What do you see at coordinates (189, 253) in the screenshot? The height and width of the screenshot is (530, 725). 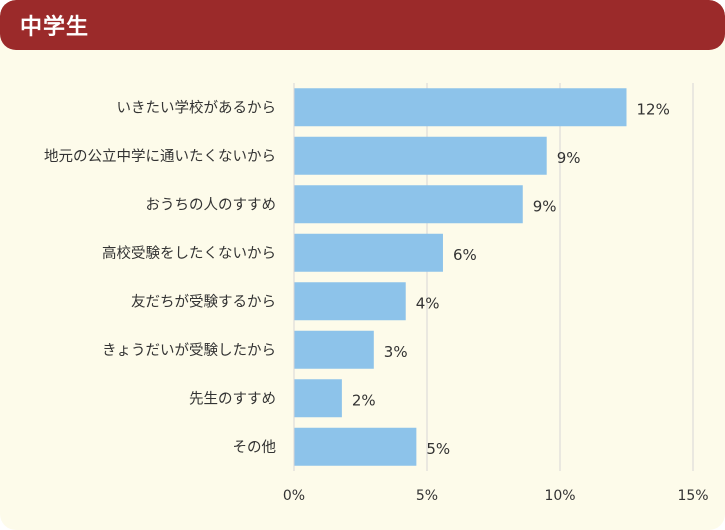 I see `category-label-3: 高校受験をしたくないから` at bounding box center [189, 253].